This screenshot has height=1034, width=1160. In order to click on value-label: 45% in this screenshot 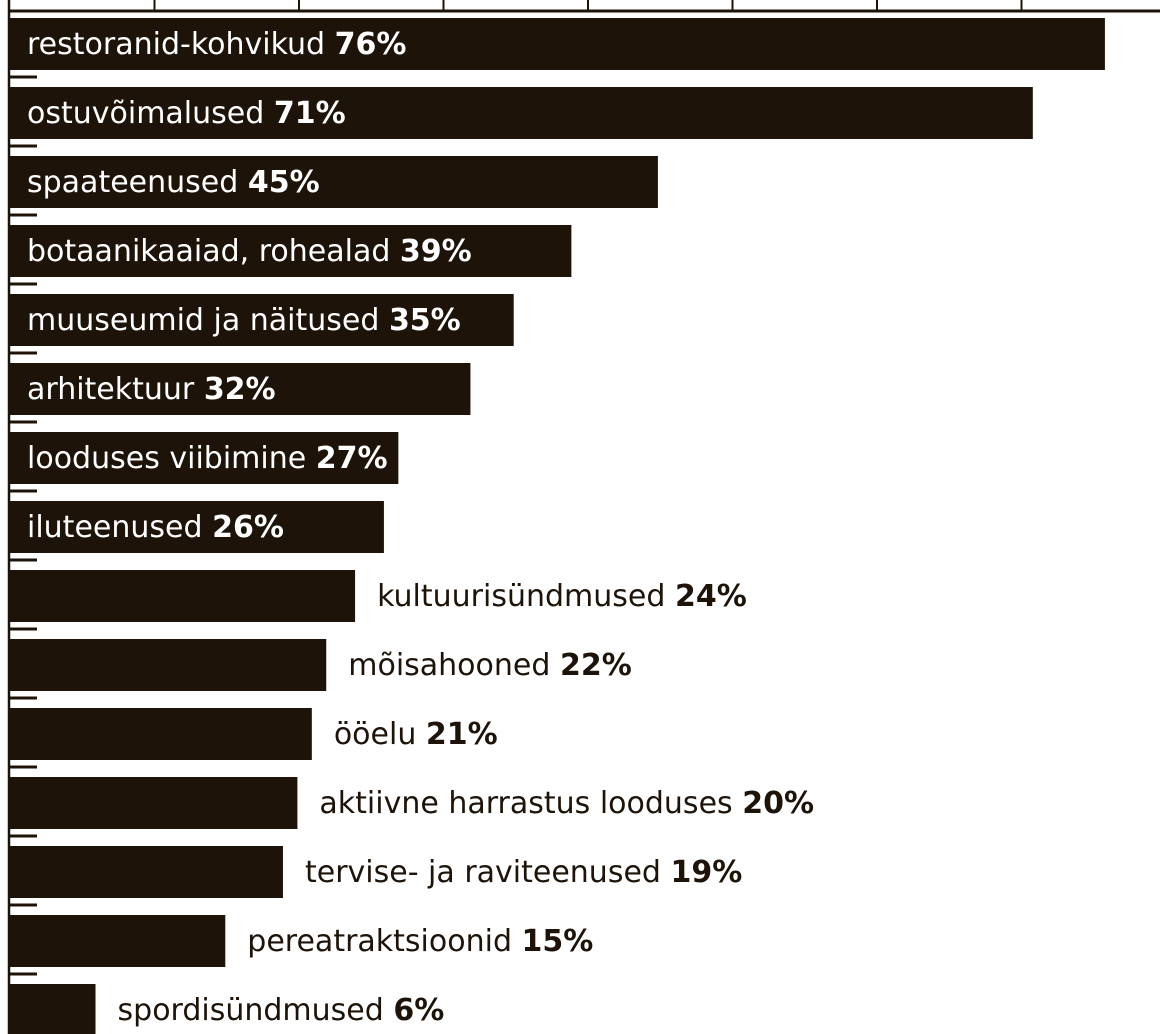, I will do `click(284, 182)`.